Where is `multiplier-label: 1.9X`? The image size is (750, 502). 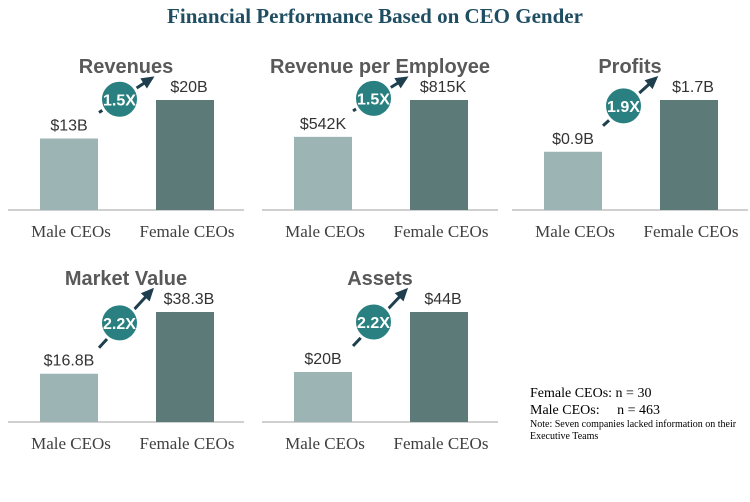 multiplier-label: 1.9X is located at coordinates (623, 107).